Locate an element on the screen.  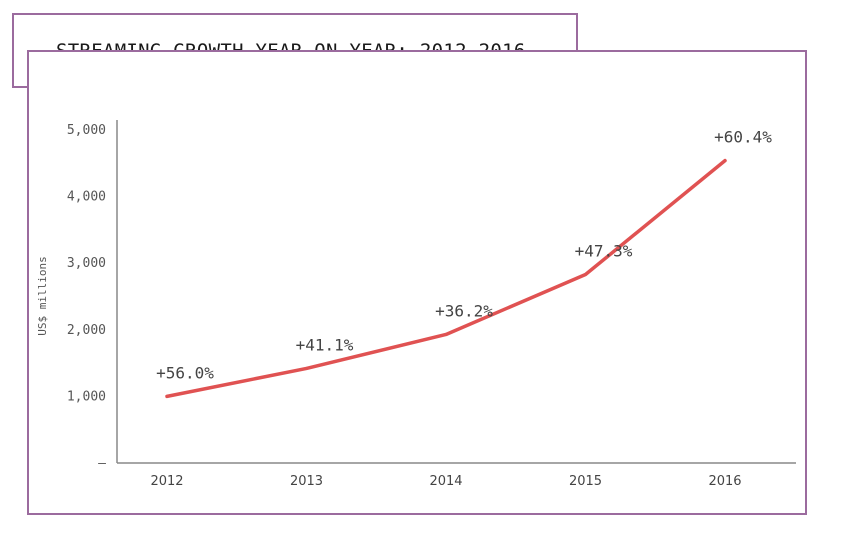
y-tick-label: 3,000 is located at coordinates (86, 263).